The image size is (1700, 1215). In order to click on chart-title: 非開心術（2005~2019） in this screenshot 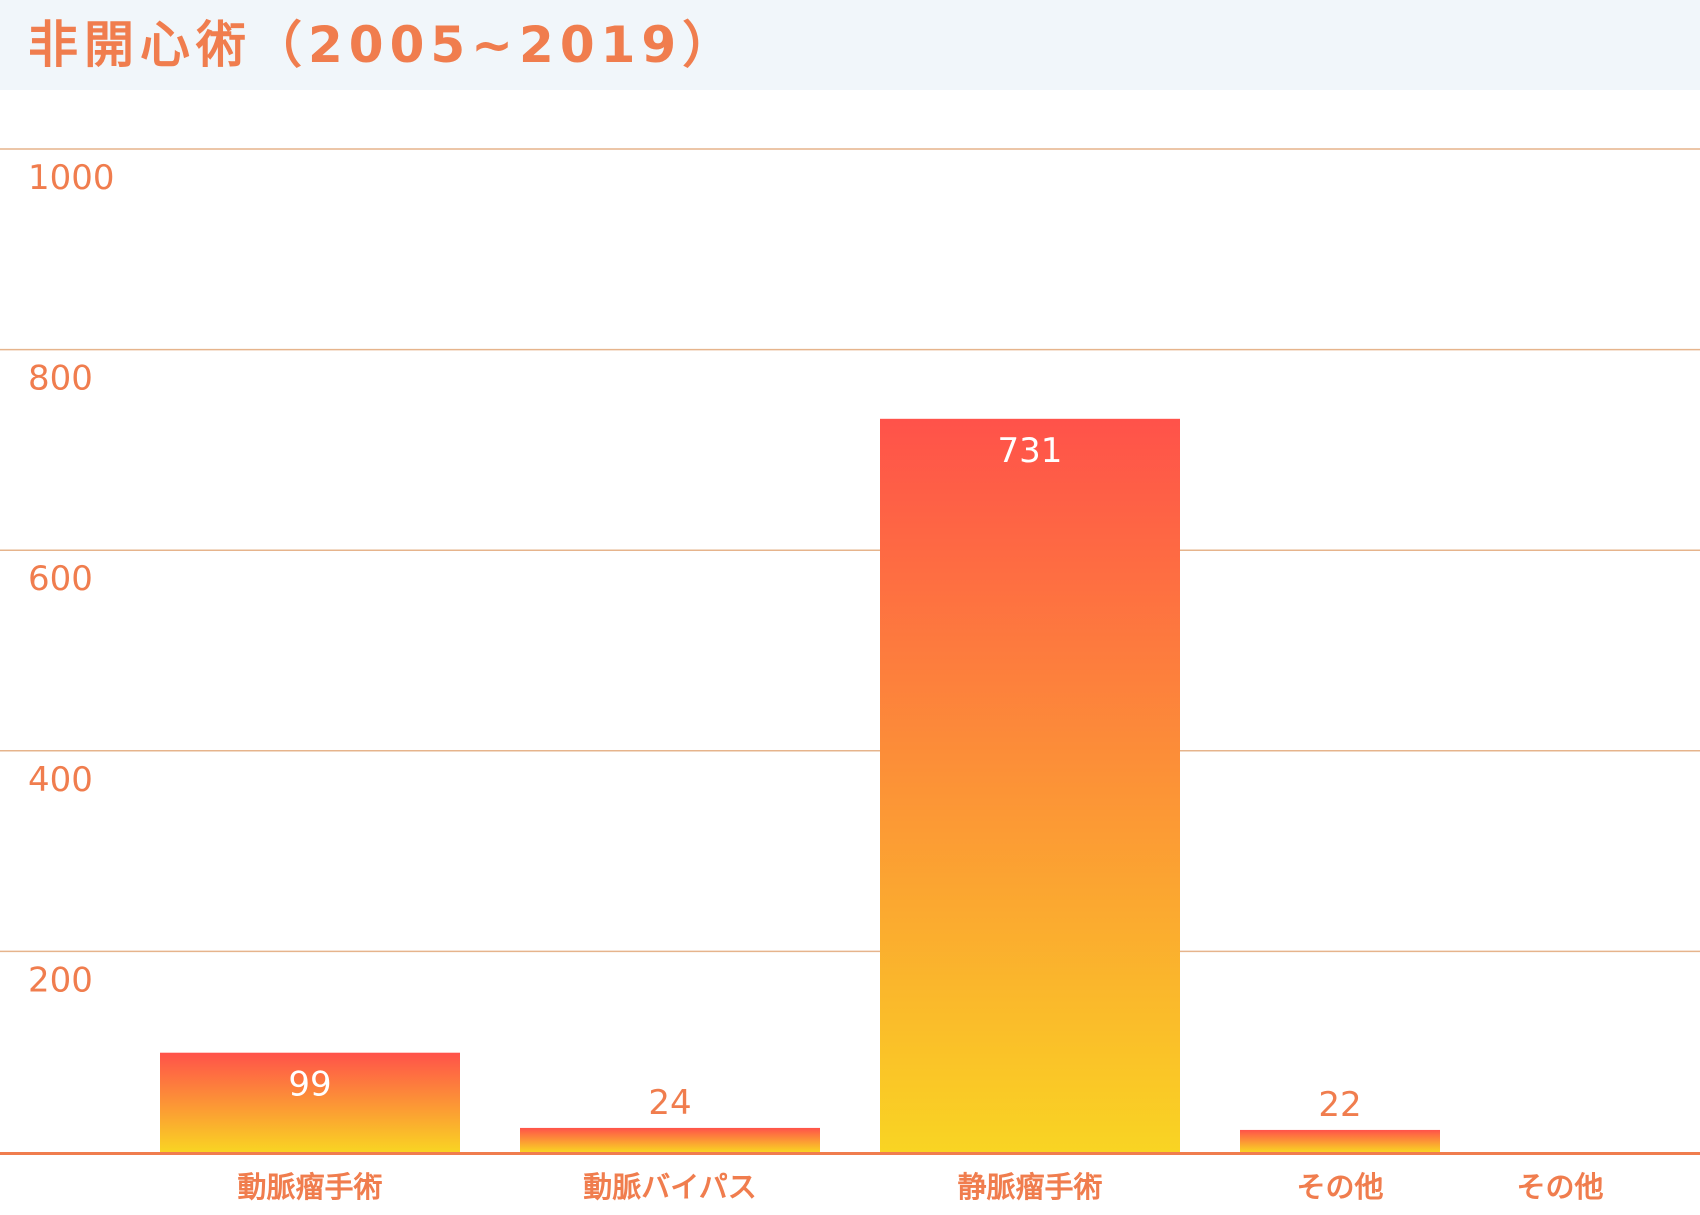, I will do `click(383, 45)`.